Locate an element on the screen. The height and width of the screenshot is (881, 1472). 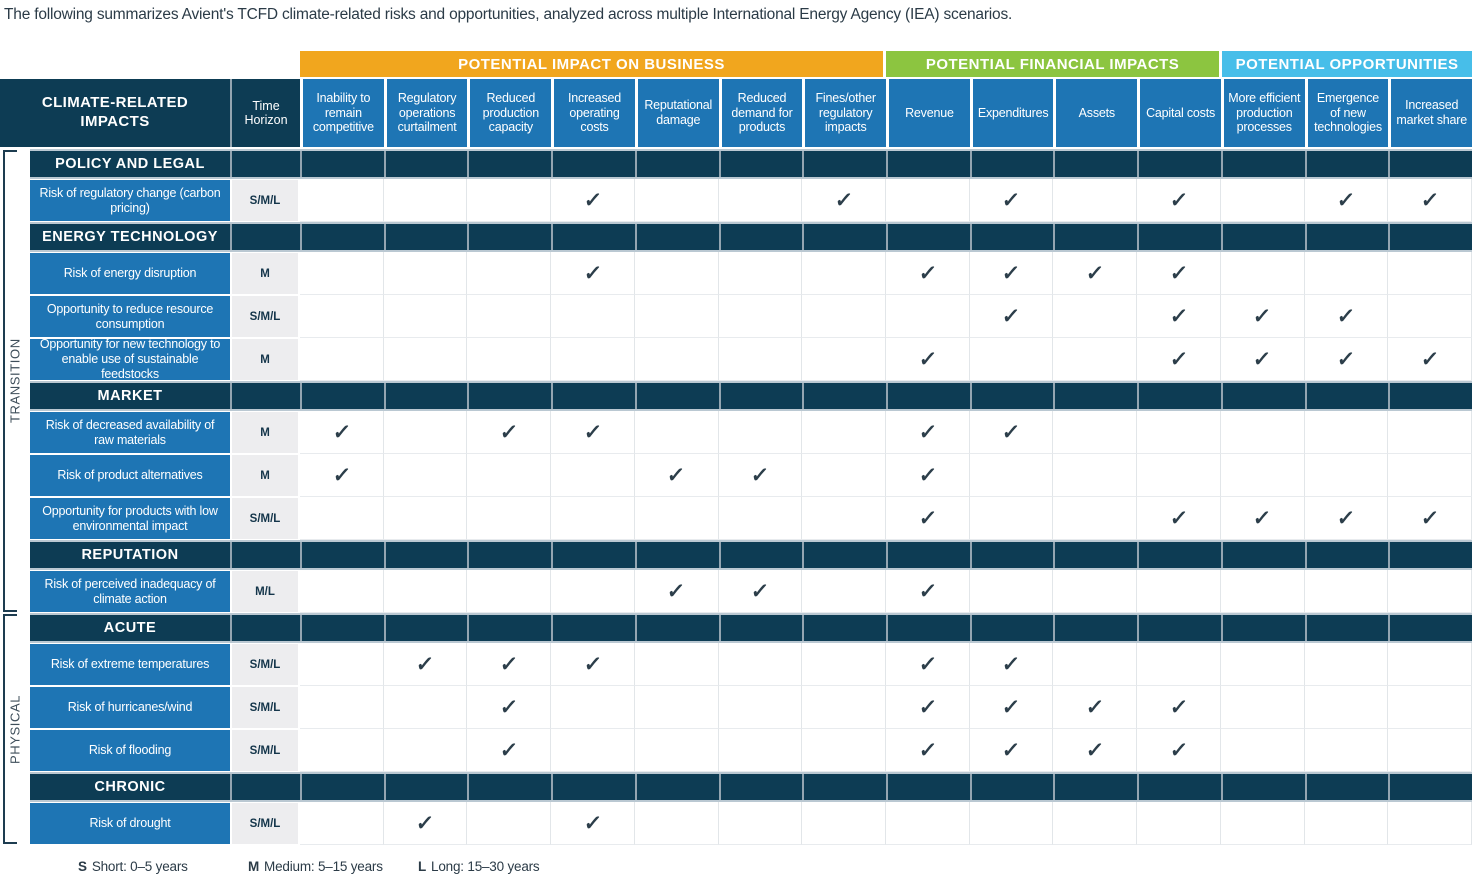
section-header: ENERGY TECHNOLOGY is located at coordinates (130, 237).